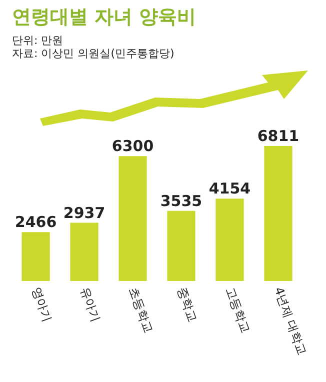 This screenshot has width=326, height=382. Describe the element at coordinates (35, 222) in the screenshot. I see `data-label: 2466` at that location.